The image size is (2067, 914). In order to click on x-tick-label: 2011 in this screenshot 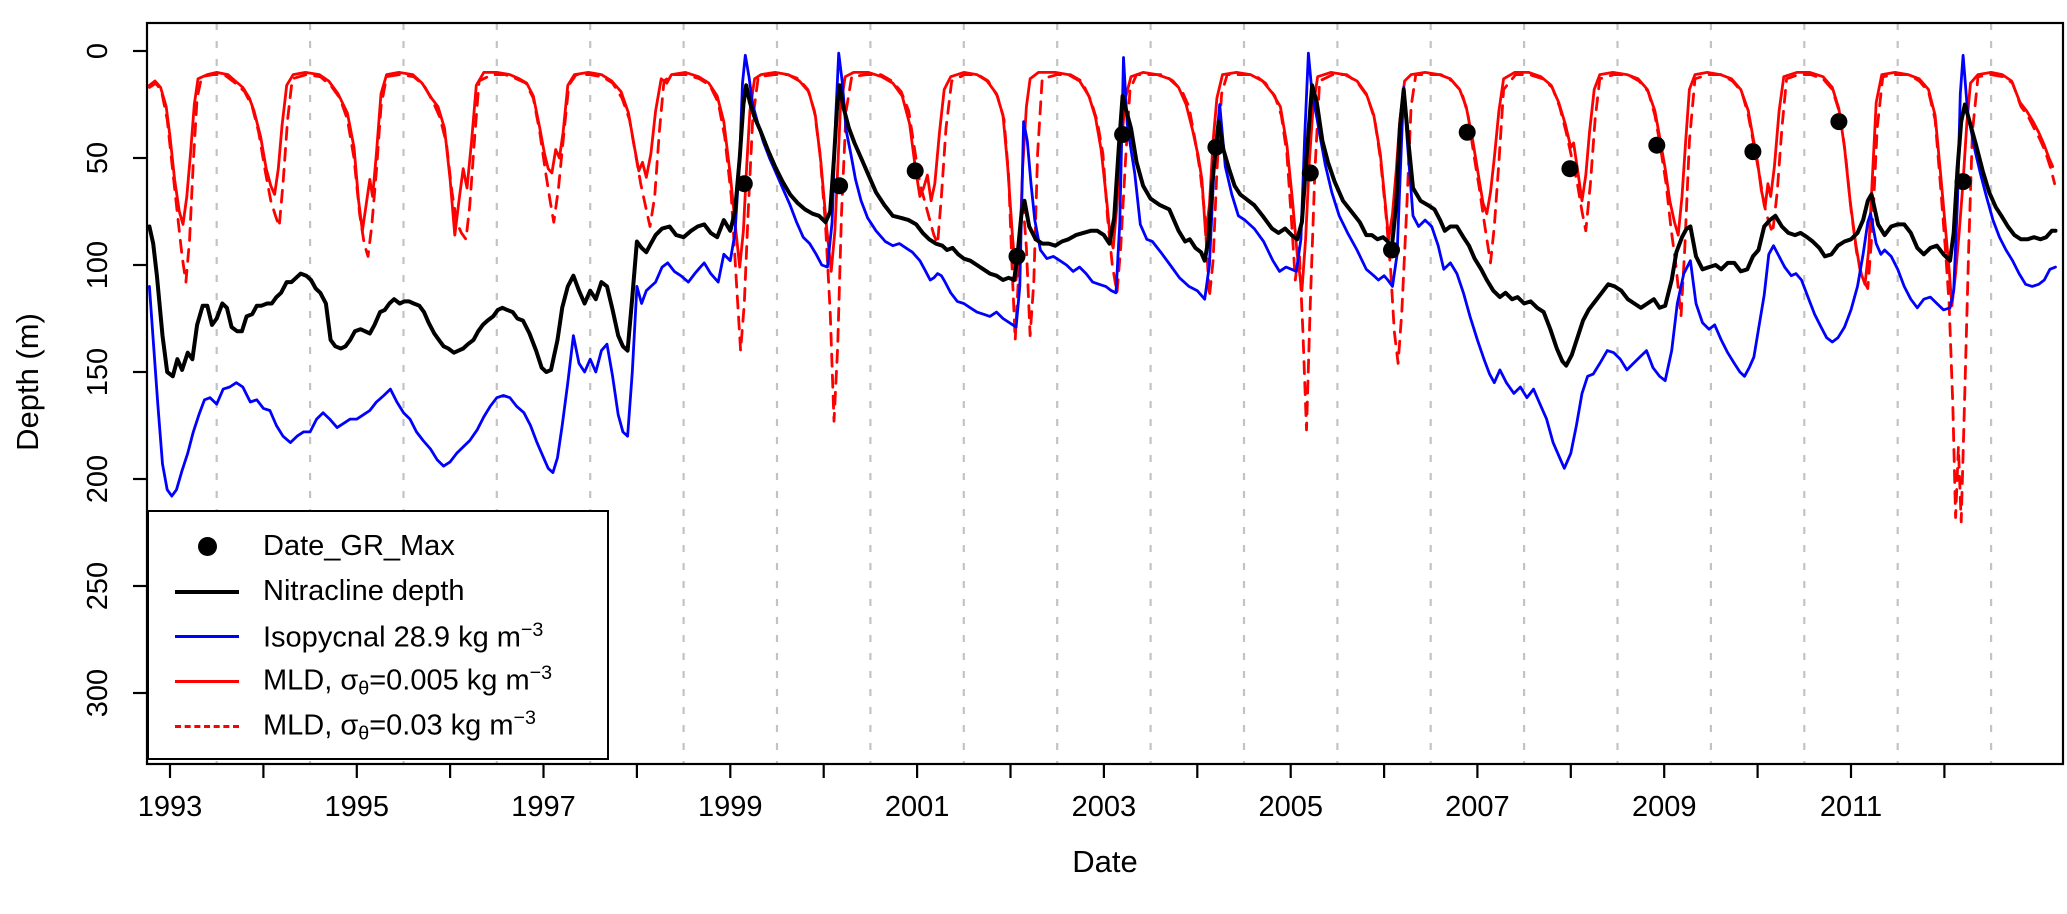, I will do `click(1851, 807)`.